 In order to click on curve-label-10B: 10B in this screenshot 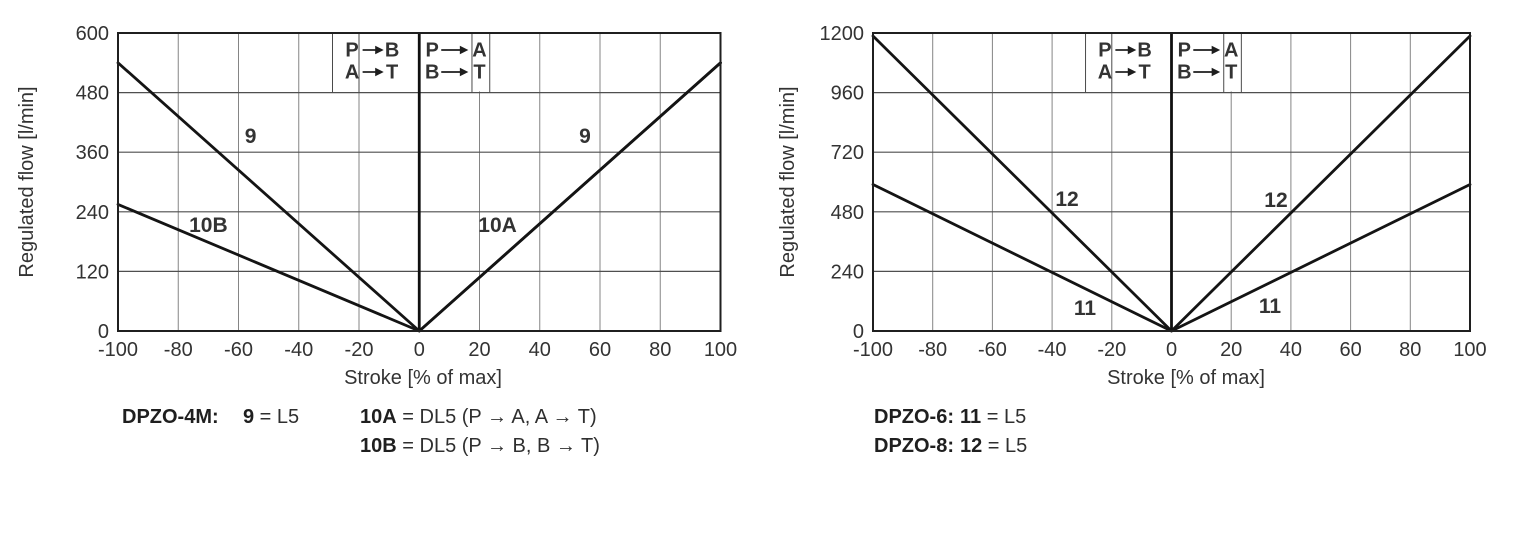, I will do `click(208, 225)`.